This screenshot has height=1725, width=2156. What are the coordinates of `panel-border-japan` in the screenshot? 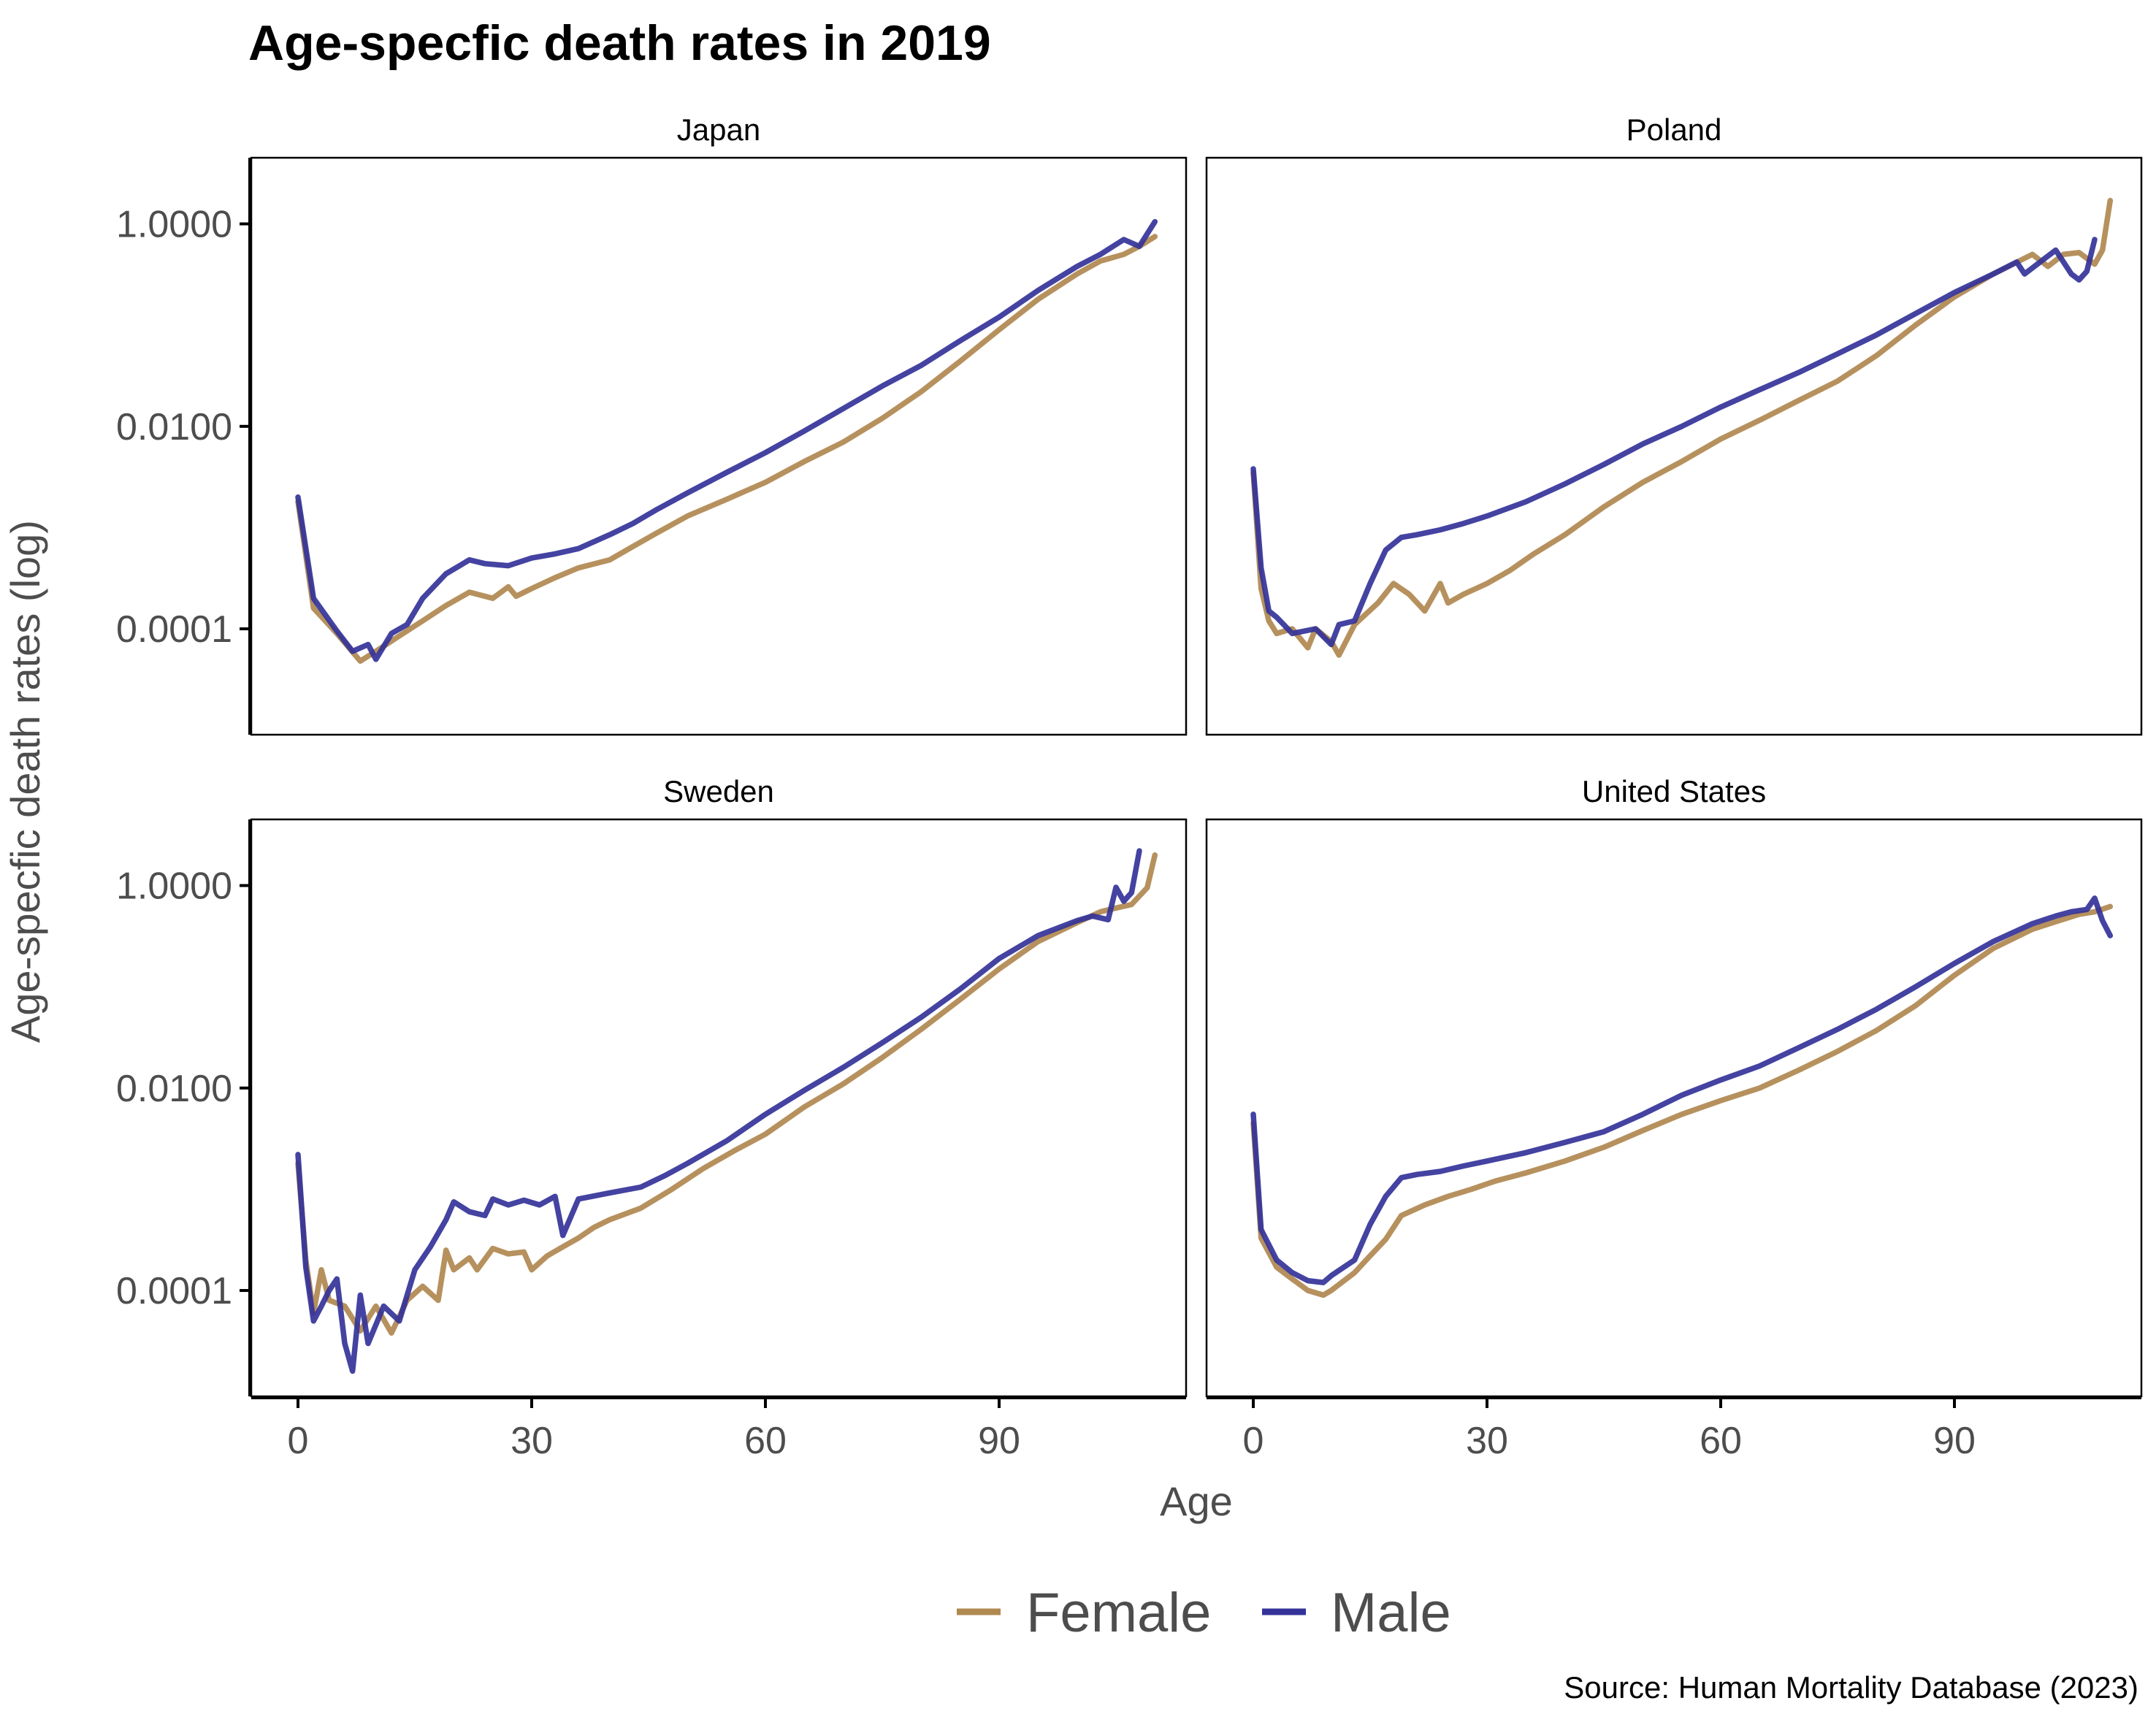 It's located at (719, 446).